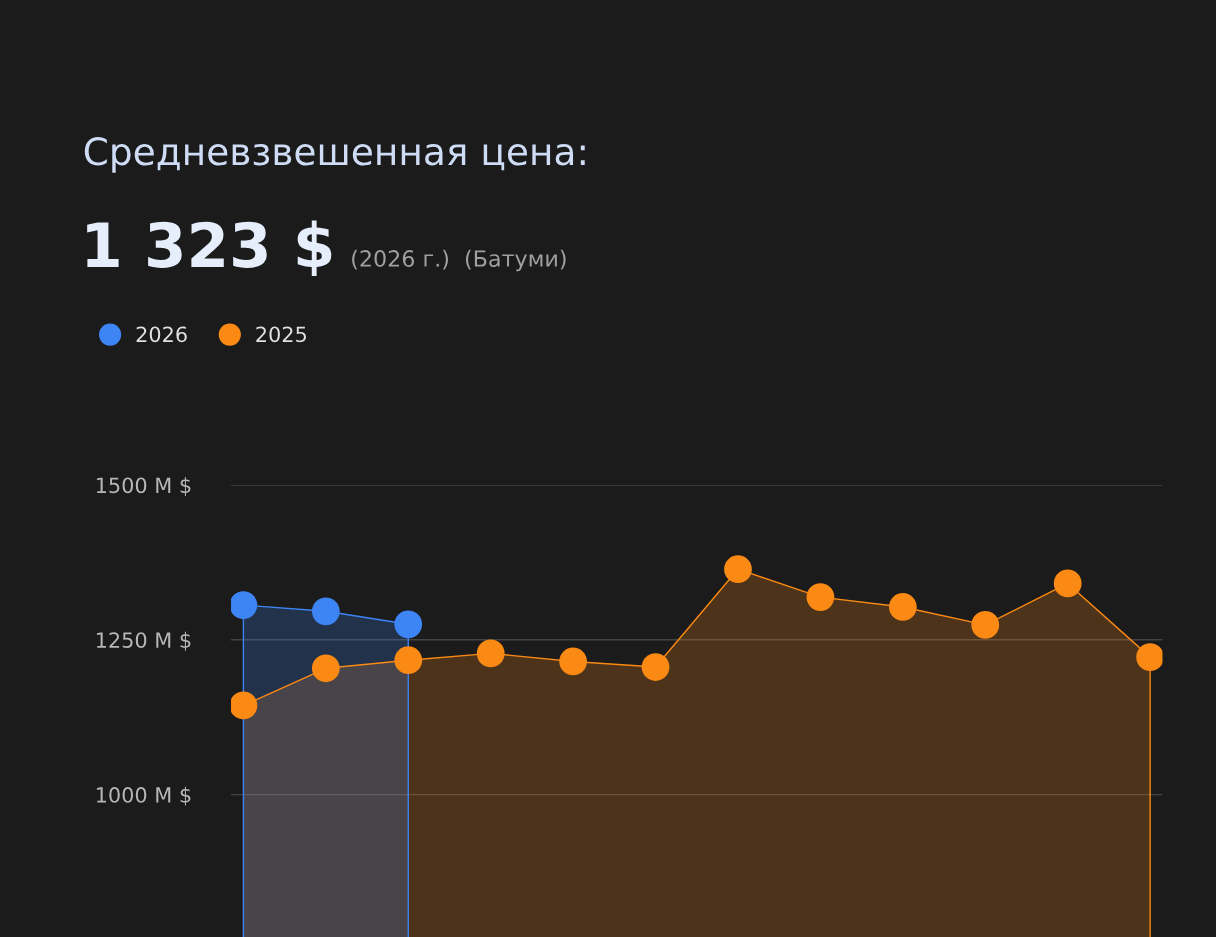  Describe the element at coordinates (334, 155) in the screenshot. I see `chart-title: Средневзвешенная цена:` at that location.